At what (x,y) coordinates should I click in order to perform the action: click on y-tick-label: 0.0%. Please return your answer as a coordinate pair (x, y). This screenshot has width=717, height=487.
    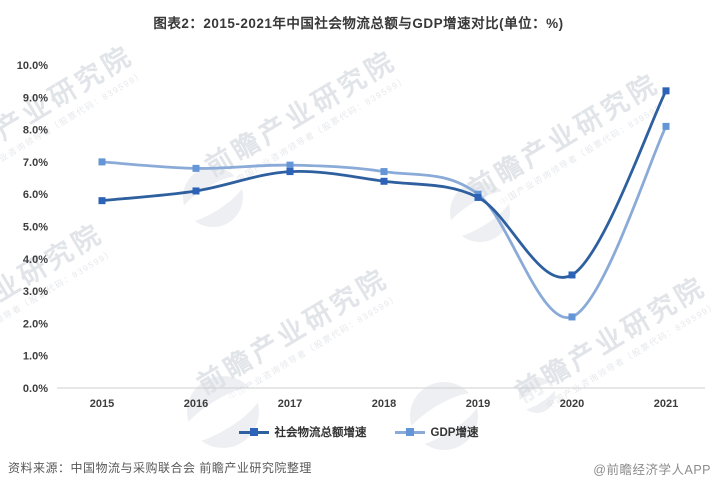
    Looking at the image, I should click on (35, 389).